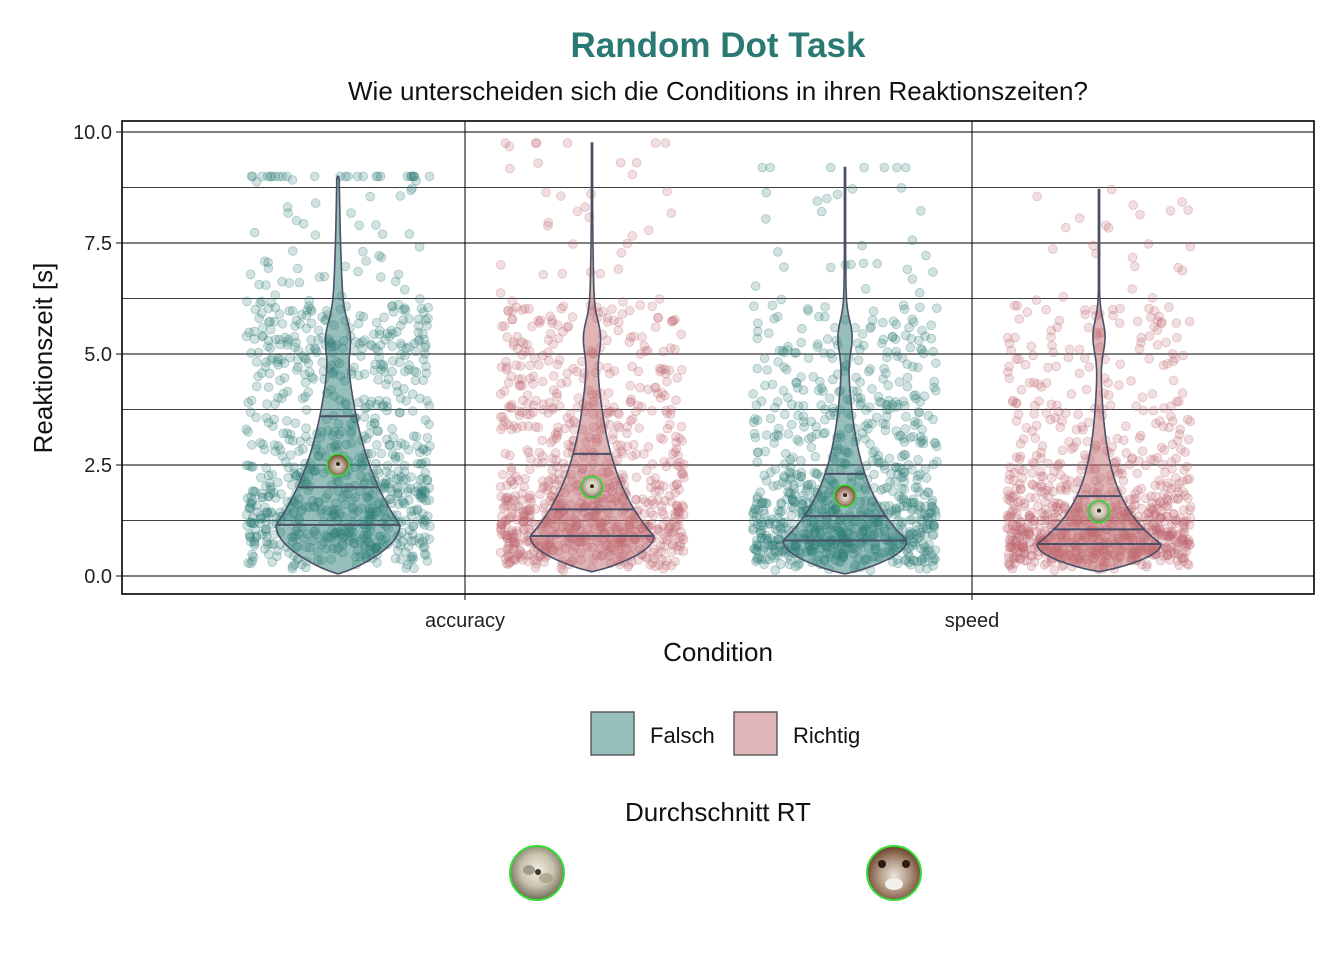 The width and height of the screenshot is (1344, 960). What do you see at coordinates (718, 652) in the screenshot?
I see `x-axis-title: Condition` at bounding box center [718, 652].